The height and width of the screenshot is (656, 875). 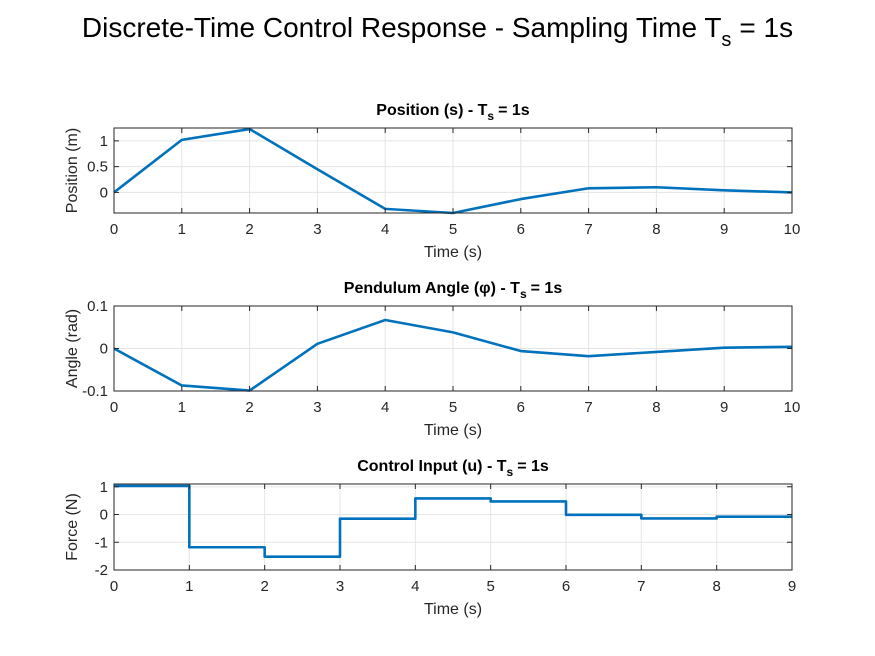 I want to click on subplot-title-main: Control Input (u) - T, so click(x=432, y=466).